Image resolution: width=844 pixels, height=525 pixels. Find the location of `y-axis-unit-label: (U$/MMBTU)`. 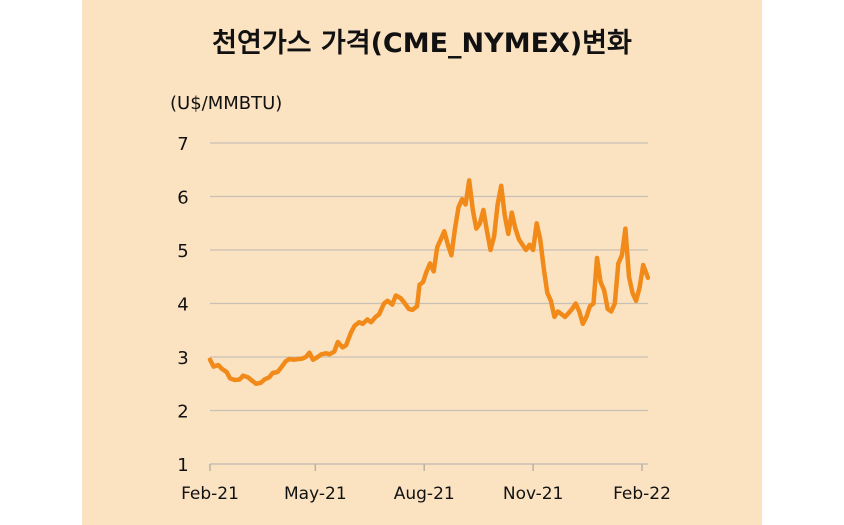

y-axis-unit-label: (U$/MMBTU) is located at coordinates (226, 103).